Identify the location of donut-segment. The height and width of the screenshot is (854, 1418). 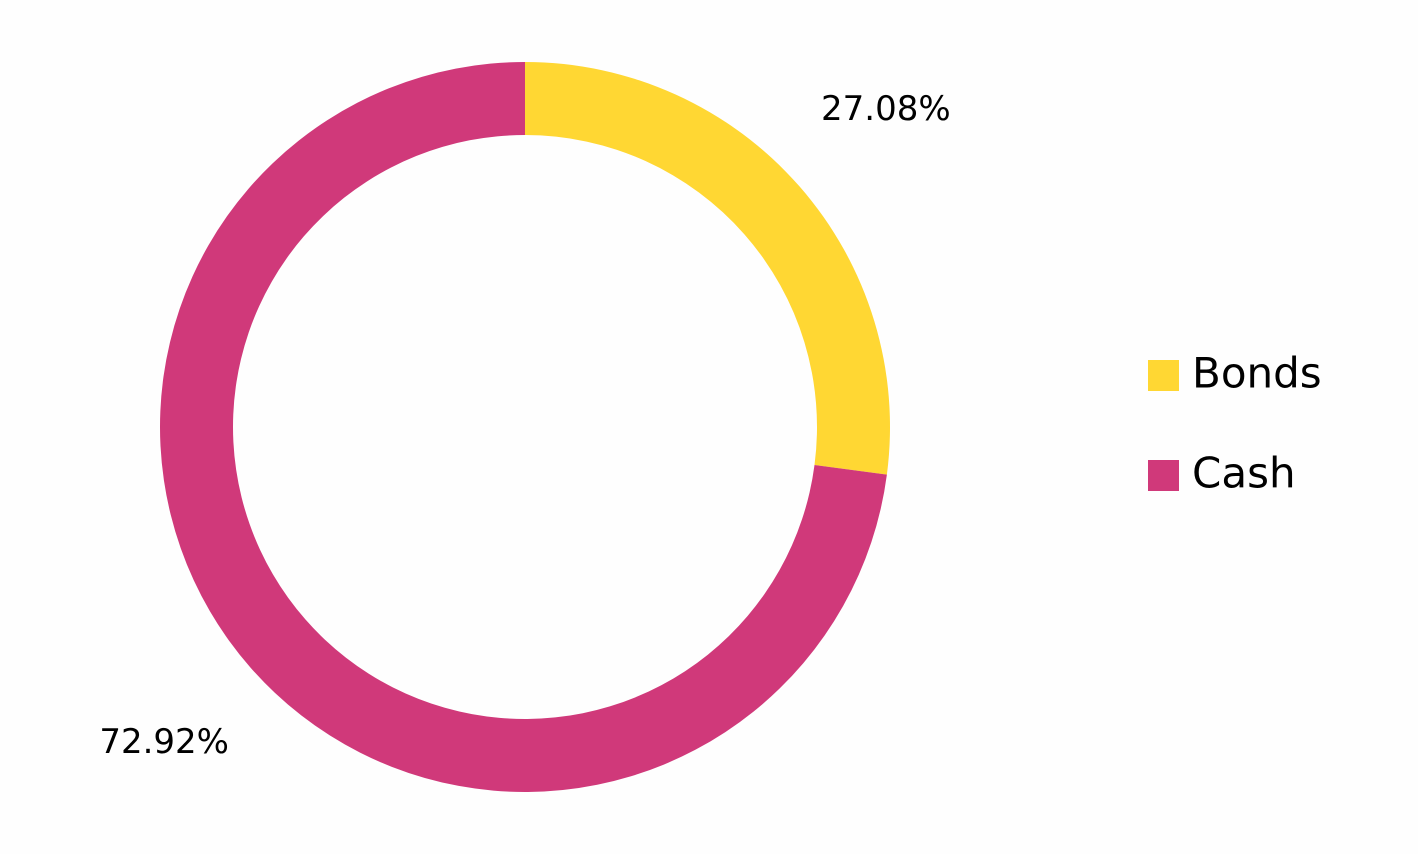
(707, 268).